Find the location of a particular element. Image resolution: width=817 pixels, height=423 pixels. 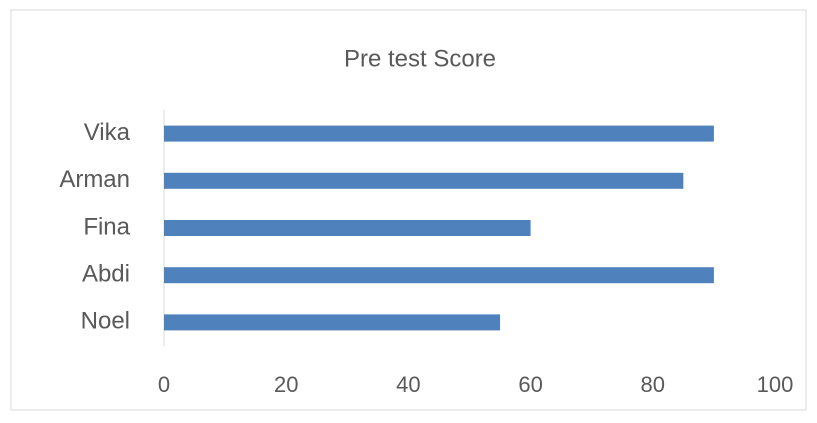

x-tick-label: 100 is located at coordinates (775, 384).